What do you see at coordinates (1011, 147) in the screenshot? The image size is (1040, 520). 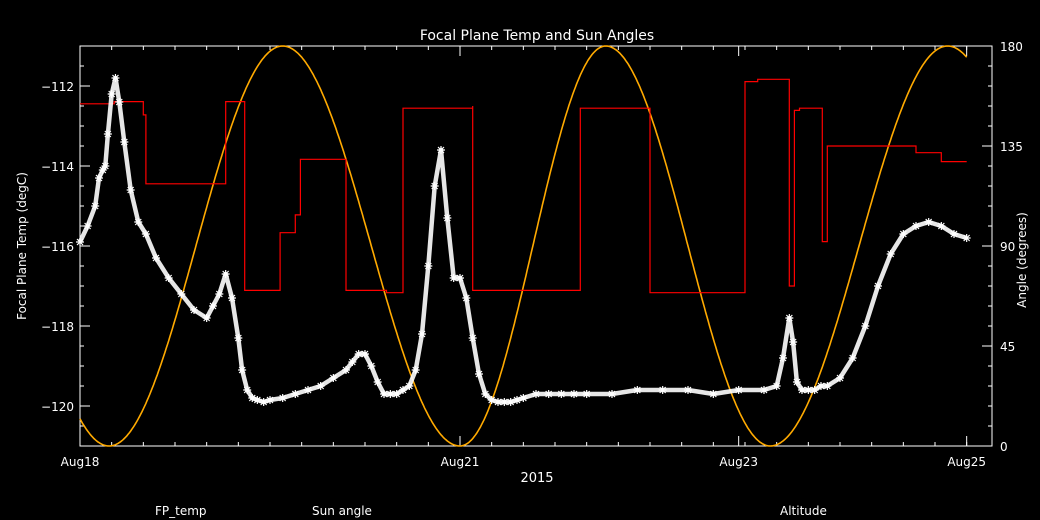 I see `y-right-tick-label-3: 135` at bounding box center [1011, 147].